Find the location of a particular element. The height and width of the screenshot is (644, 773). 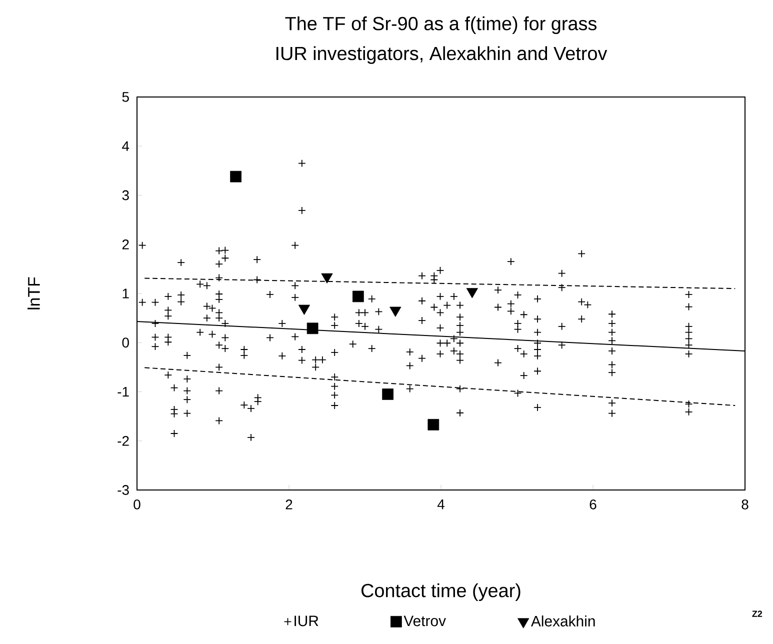

x-tick-label: 2 is located at coordinates (289, 504).